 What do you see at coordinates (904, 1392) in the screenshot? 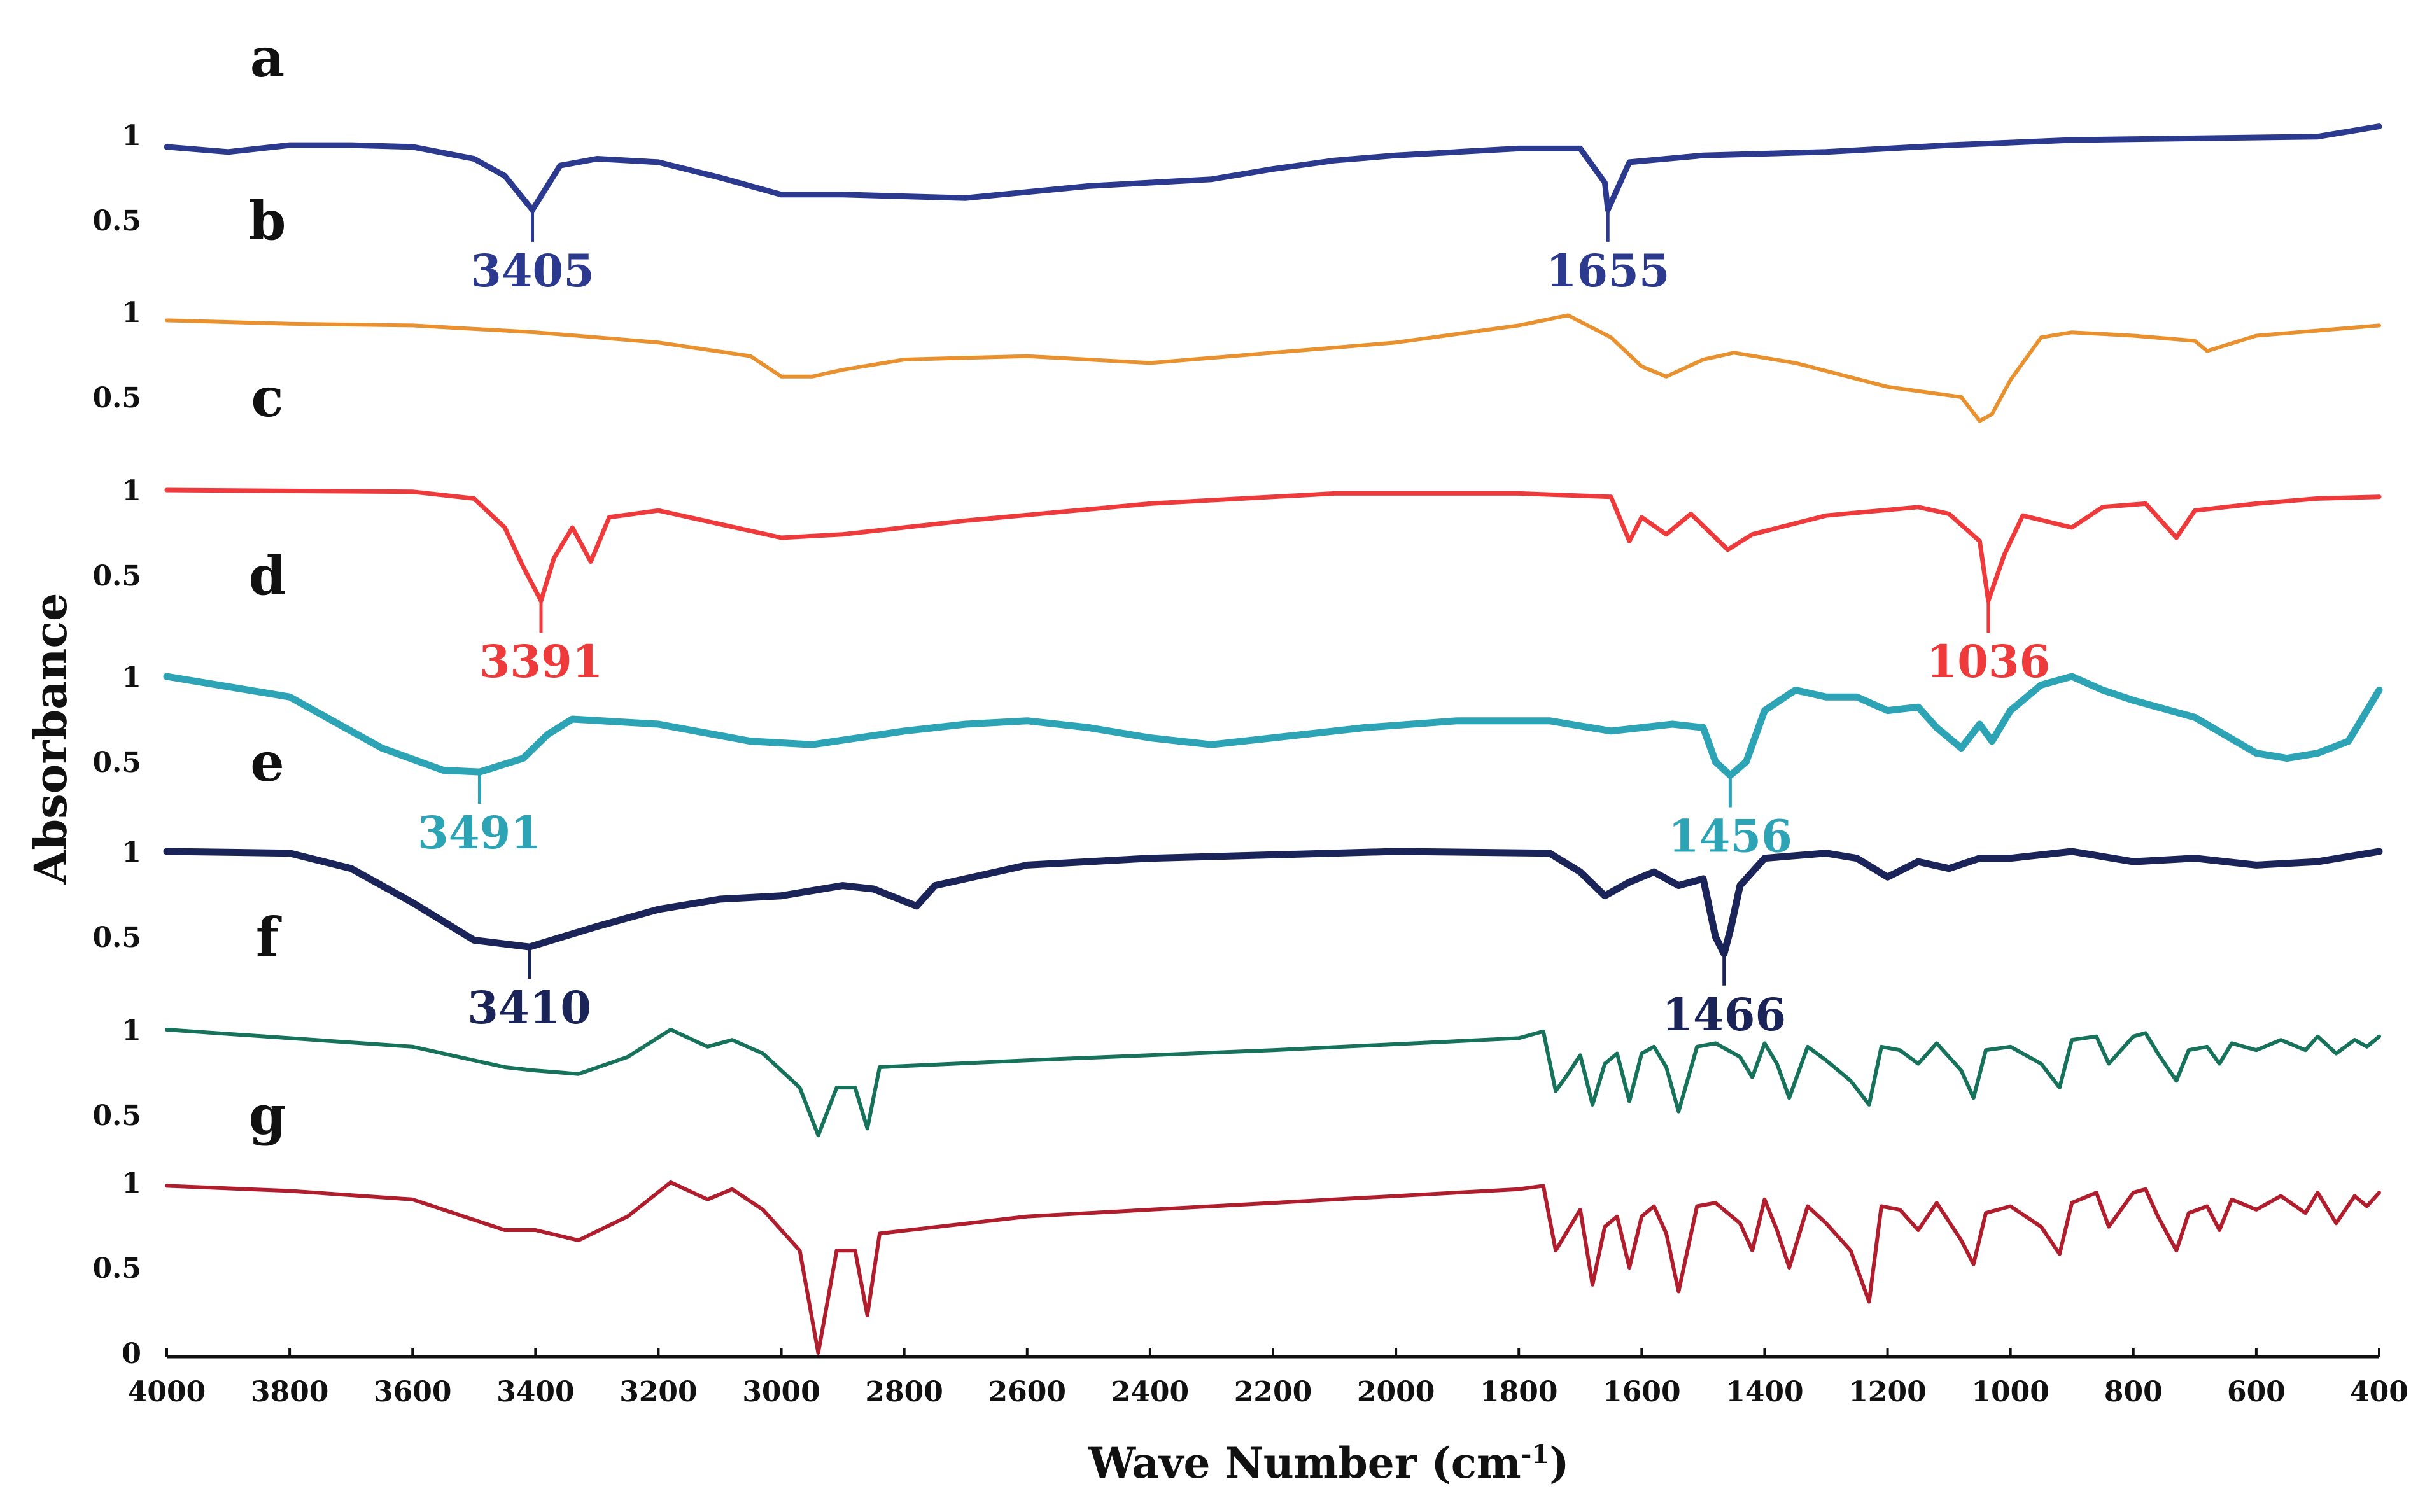
I see `x-tick-label: 2800` at bounding box center [904, 1392].